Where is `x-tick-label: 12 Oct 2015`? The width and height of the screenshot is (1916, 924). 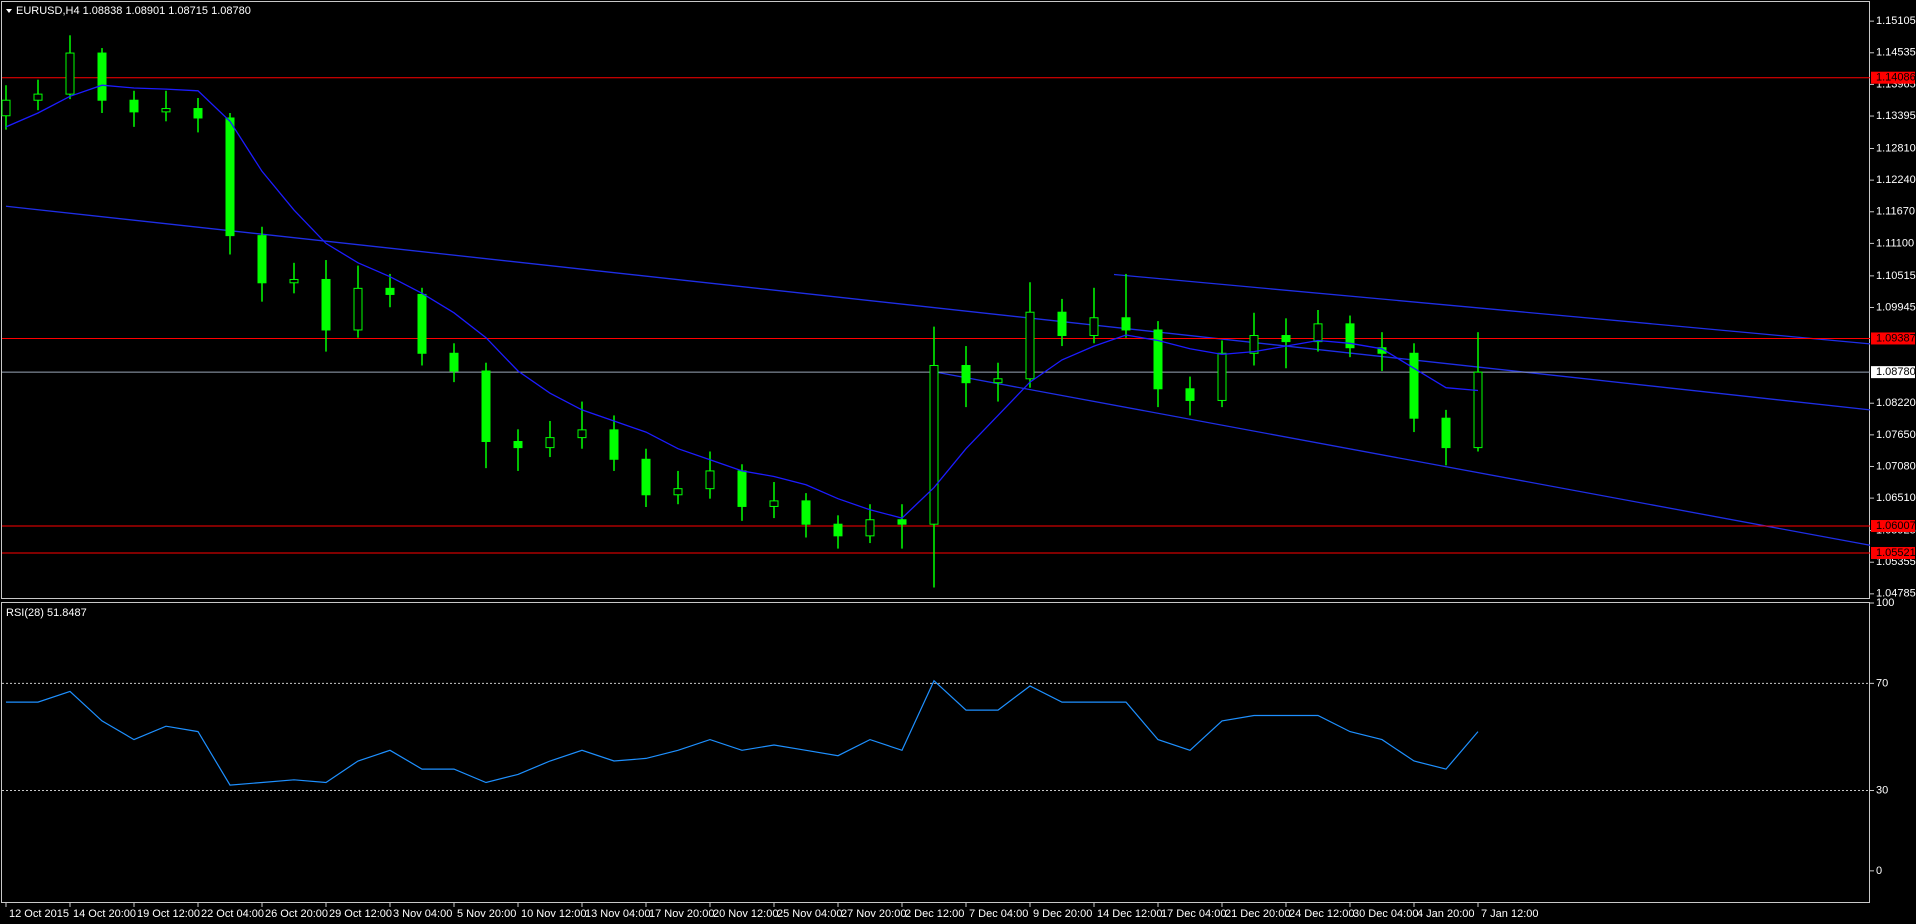 x-tick-label: 12 Oct 2015 is located at coordinates (39, 914).